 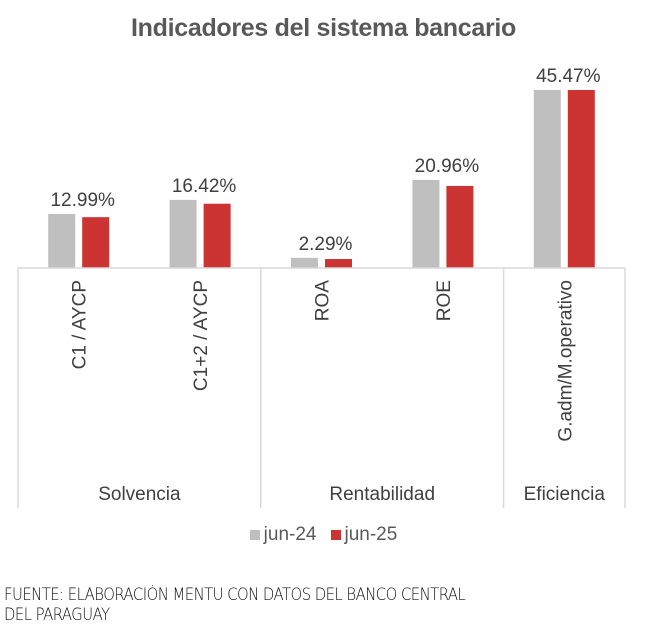 I want to click on chart-title: Indicadores del sistema bancario, so click(x=323, y=28).